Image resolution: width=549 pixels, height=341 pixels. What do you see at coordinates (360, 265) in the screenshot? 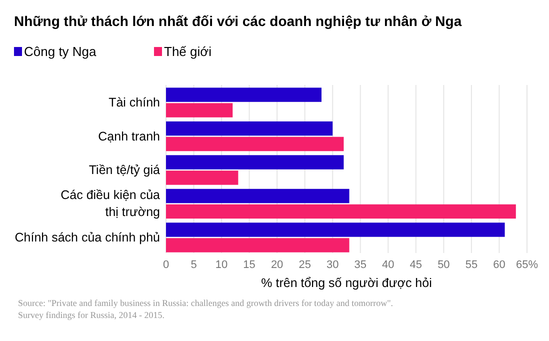
I see `x-tick-label: 35` at bounding box center [360, 265].